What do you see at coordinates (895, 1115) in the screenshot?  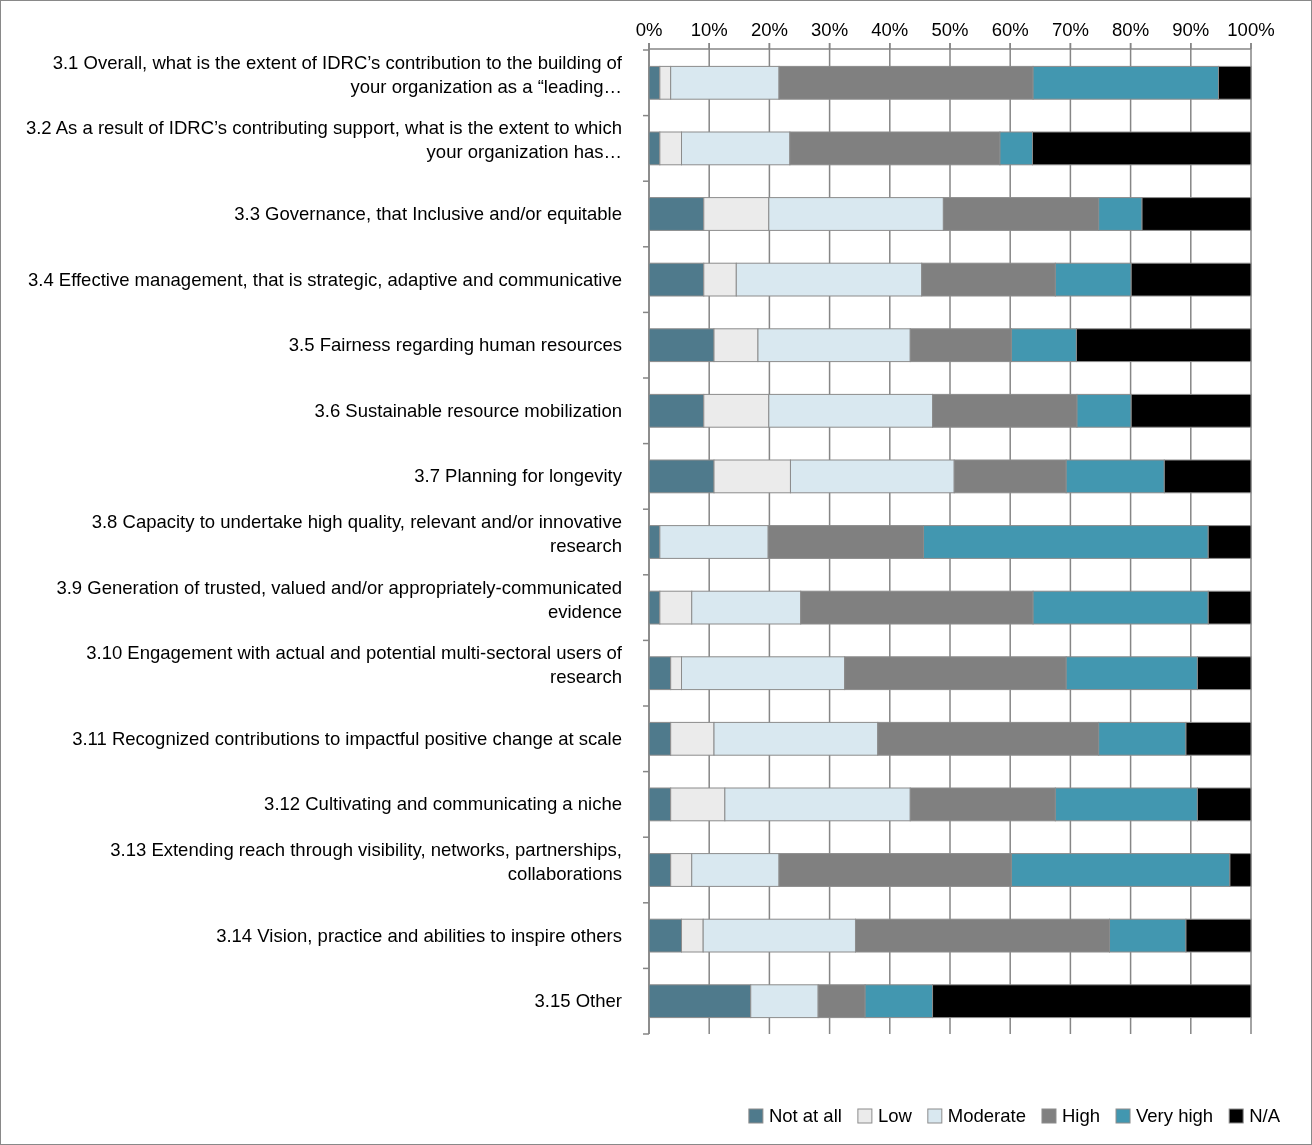 I see `legend-label: Low` at bounding box center [895, 1115].